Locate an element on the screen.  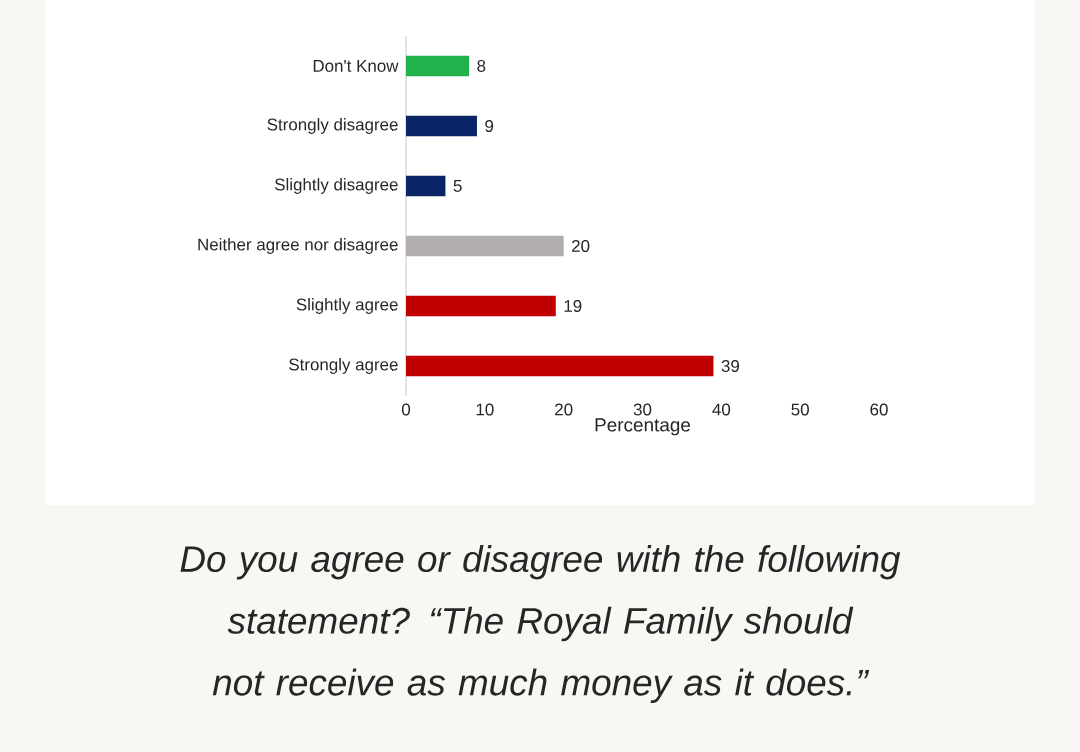
y-tick-label: Slightly agree is located at coordinates (347, 306).